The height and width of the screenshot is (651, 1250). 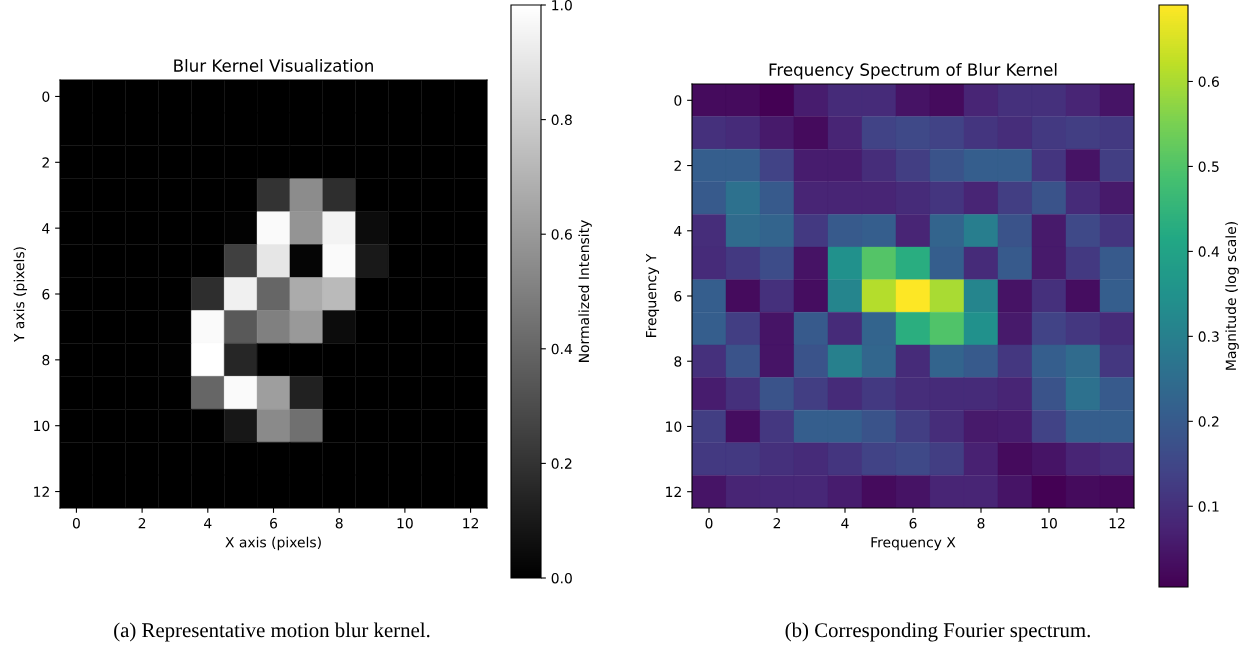 I want to click on color-bar-label: 1.0, so click(x=562, y=5).